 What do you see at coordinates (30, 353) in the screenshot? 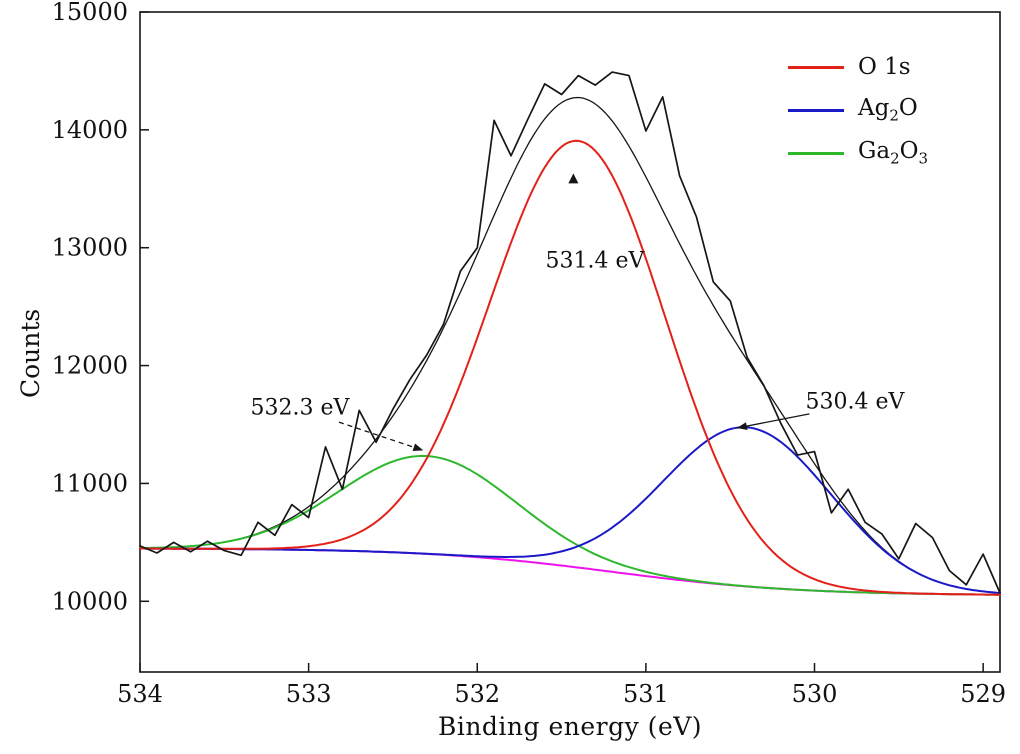
I see `y-axis-label: Counts` at bounding box center [30, 353].